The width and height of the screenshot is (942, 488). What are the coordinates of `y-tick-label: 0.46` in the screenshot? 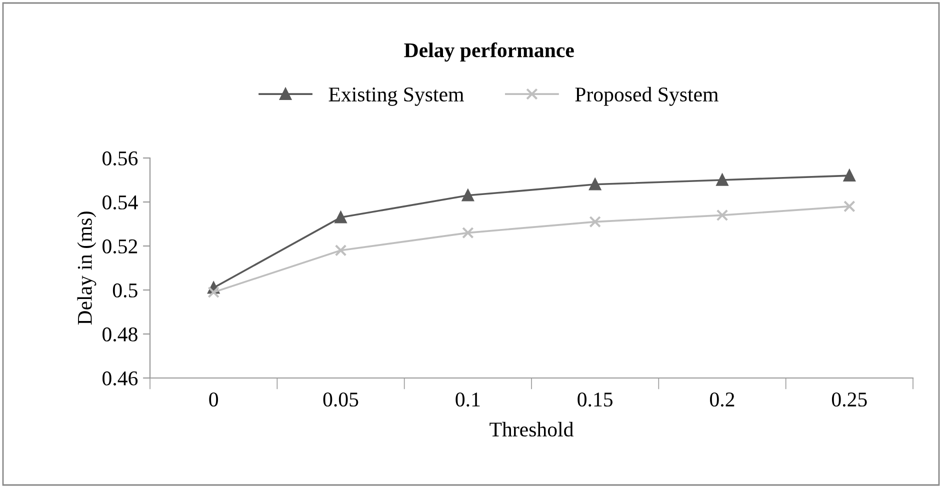 It's located at (120, 378).